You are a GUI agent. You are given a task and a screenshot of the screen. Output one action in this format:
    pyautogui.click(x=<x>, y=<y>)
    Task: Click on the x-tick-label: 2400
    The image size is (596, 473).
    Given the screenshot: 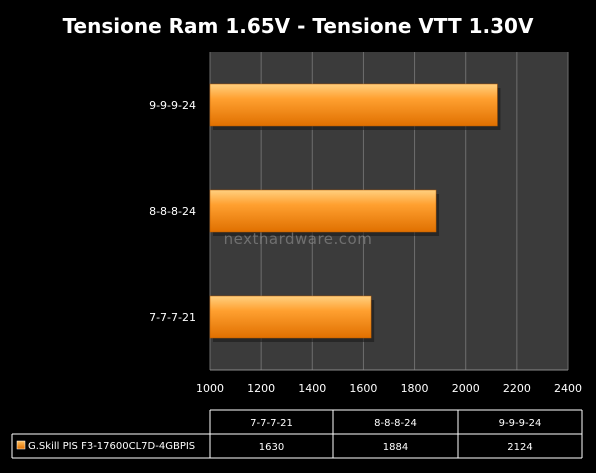 What is the action you would take?
    pyautogui.click(x=568, y=388)
    